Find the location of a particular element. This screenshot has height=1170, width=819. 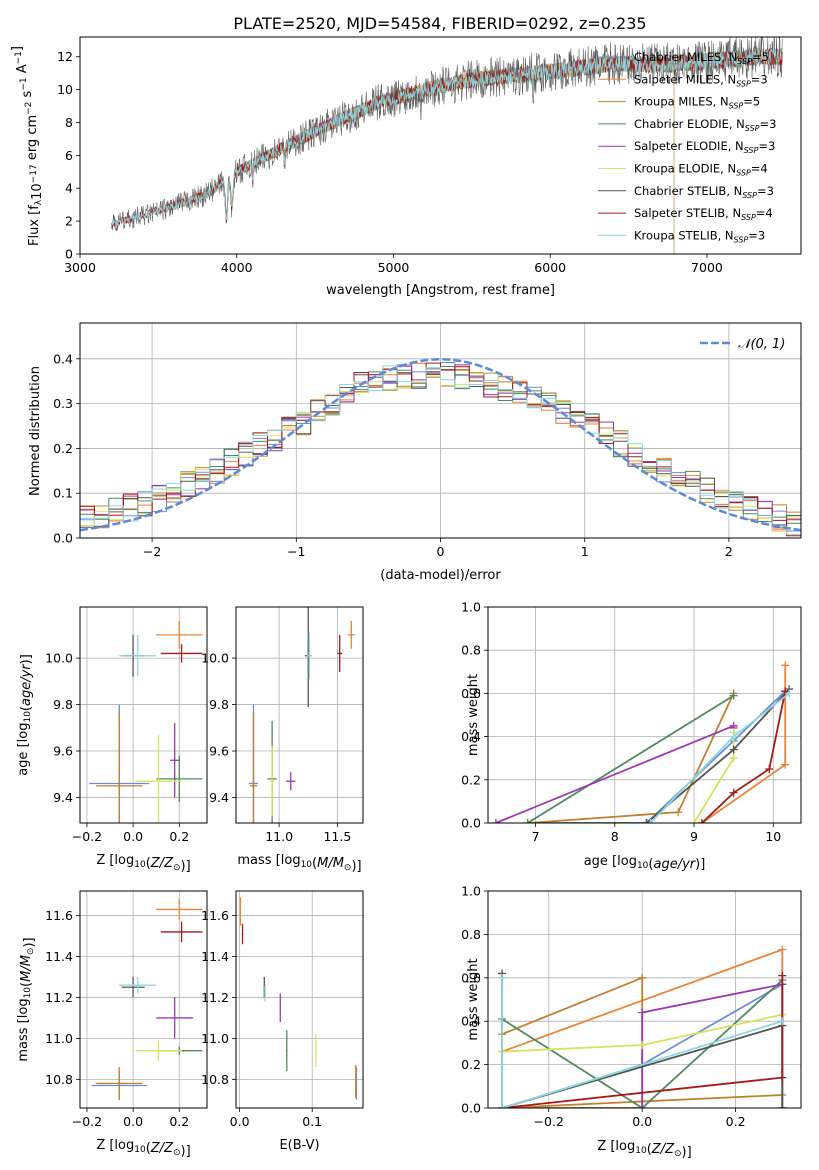

legend-text: =5 is located at coordinates (751, 102).